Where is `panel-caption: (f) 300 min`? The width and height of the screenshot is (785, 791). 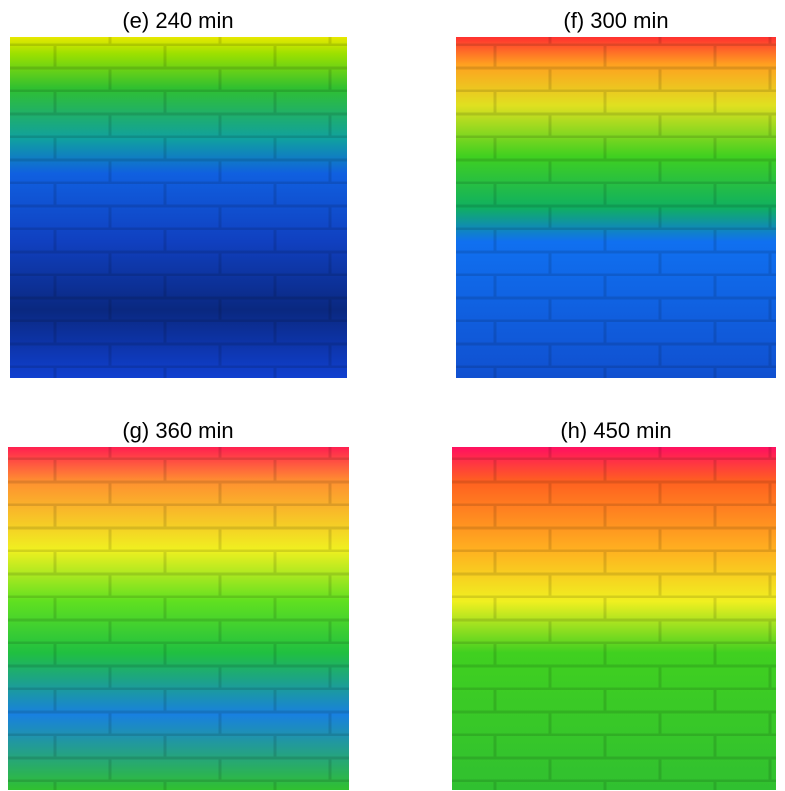 panel-caption: (f) 300 min is located at coordinates (615, 20).